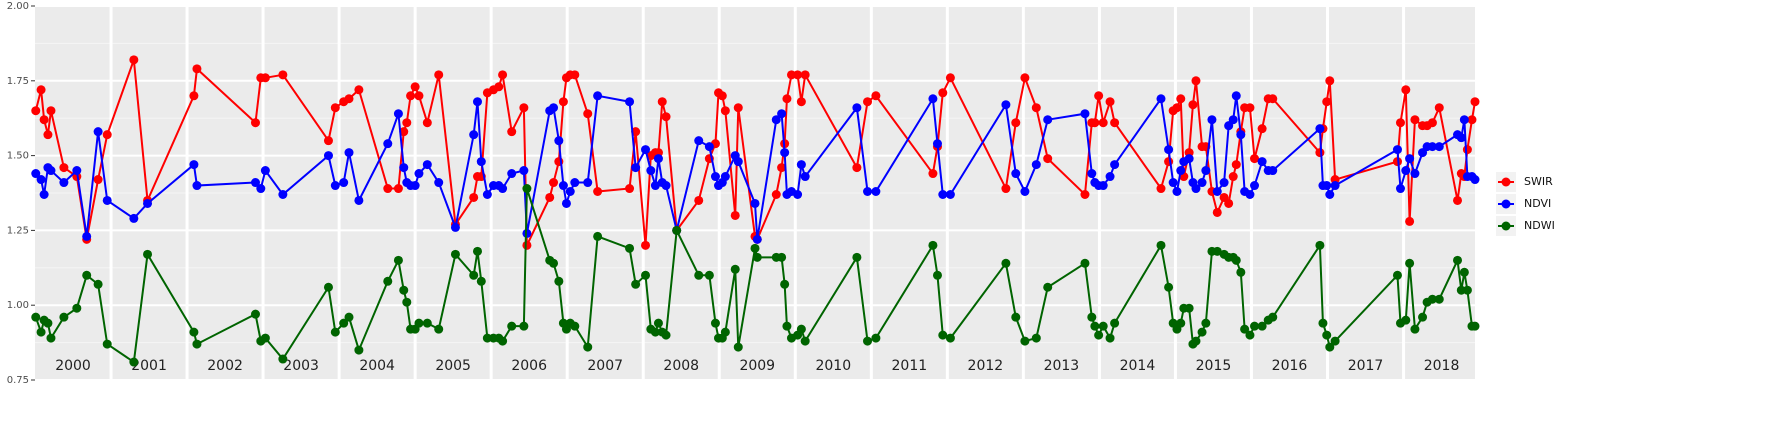 The image size is (1773, 442). Describe the element at coordinates (18, 81) in the screenshot. I see `y-tick-label: 1.75` at that location.